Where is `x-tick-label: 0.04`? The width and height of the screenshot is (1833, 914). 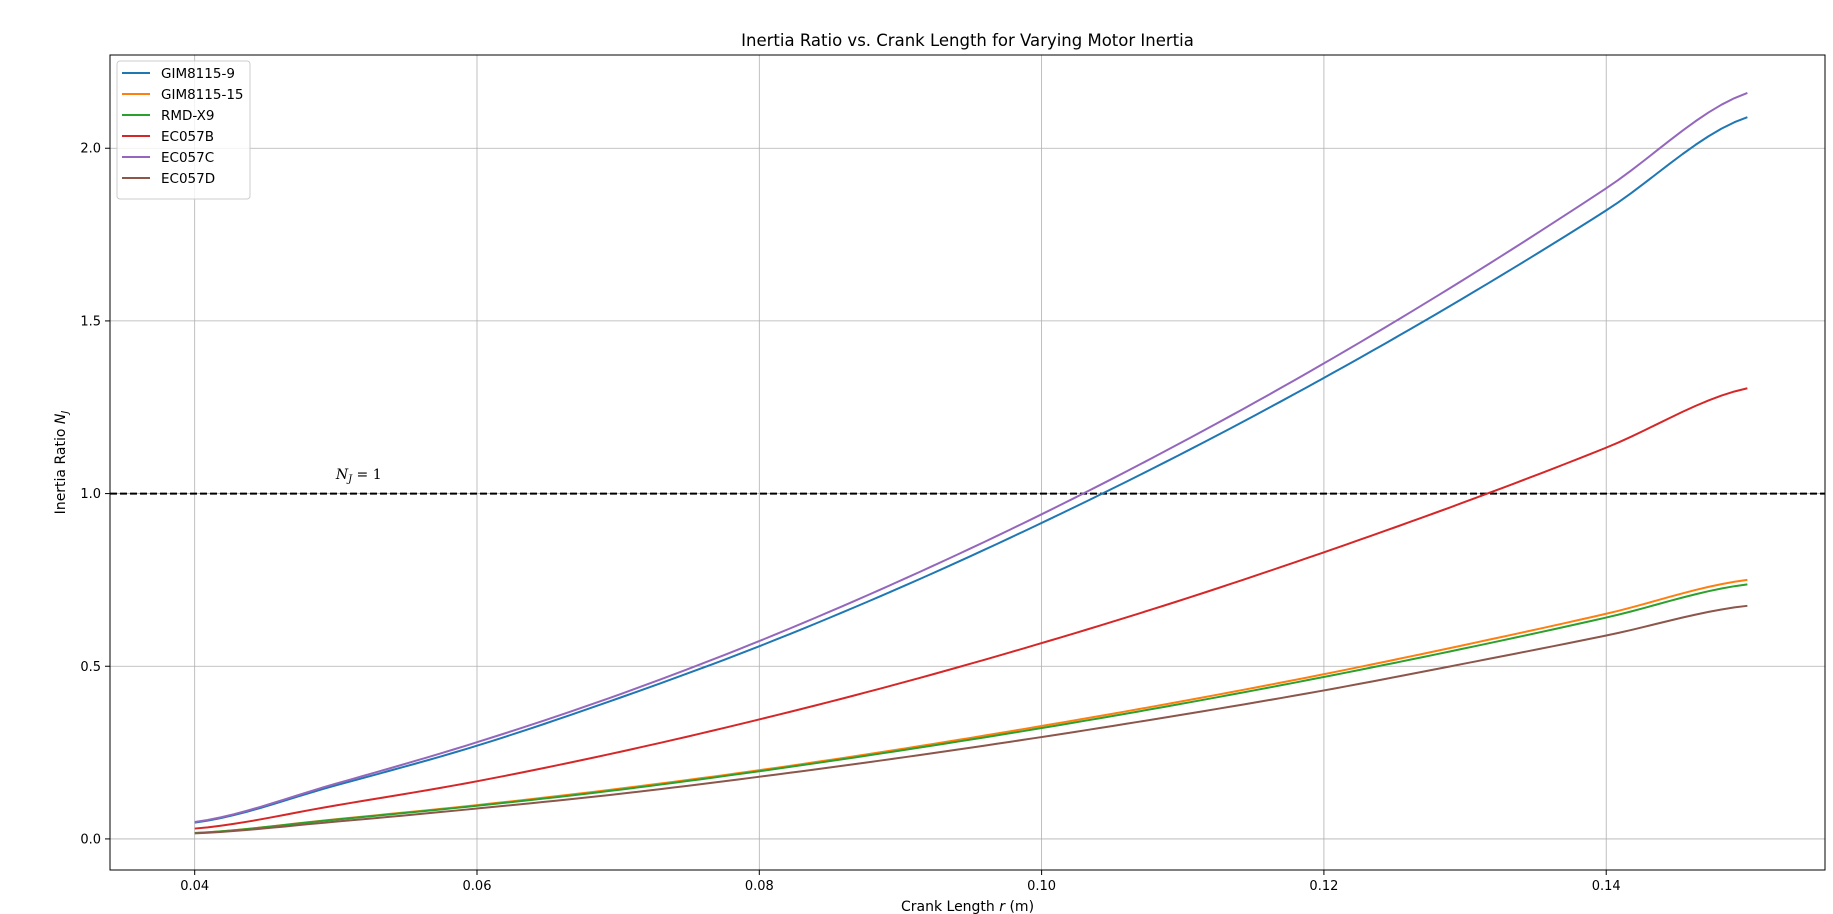
x-tick-label: 0.04 is located at coordinates (194, 886).